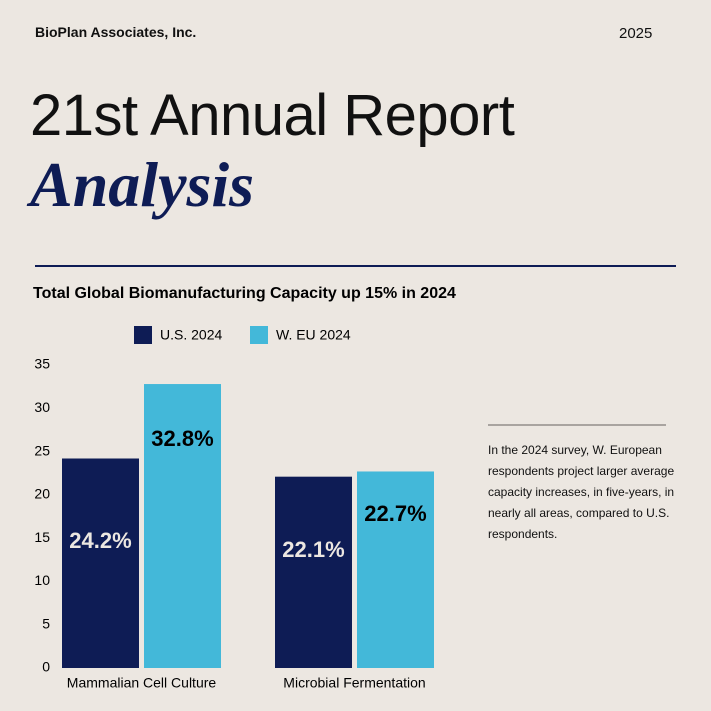 This screenshot has height=711, width=711. Describe the element at coordinates (355, 266) in the screenshot. I see `divider` at that location.